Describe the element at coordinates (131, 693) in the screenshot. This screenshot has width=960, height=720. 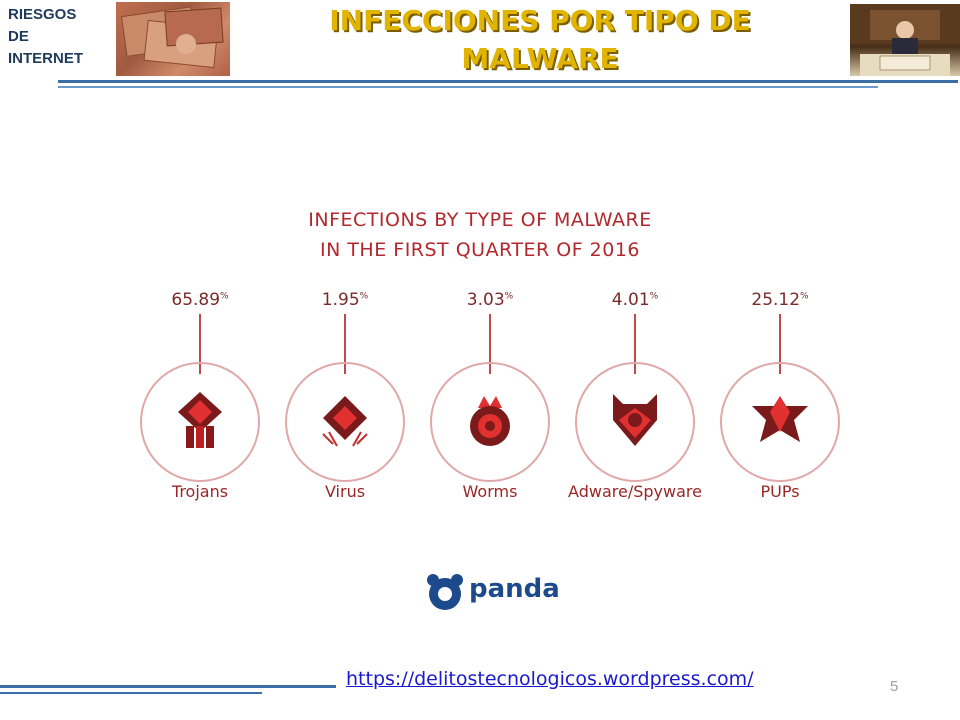
I see `footer-divider-secondary` at that location.